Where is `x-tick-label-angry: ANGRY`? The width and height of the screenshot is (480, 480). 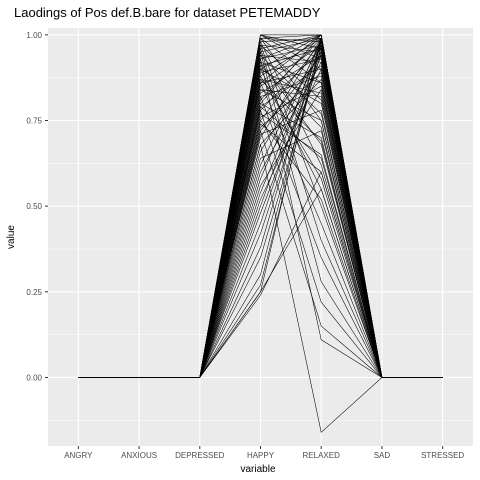
x-tick-label-angry: ANGRY is located at coordinates (78, 455).